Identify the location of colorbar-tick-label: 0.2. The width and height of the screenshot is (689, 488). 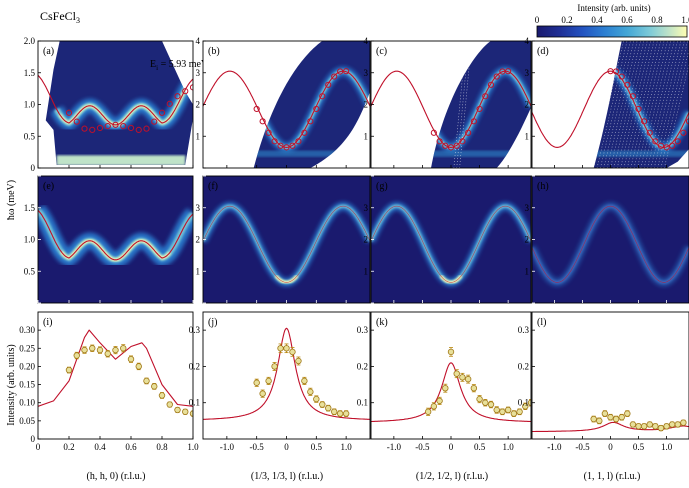
(566, 20).